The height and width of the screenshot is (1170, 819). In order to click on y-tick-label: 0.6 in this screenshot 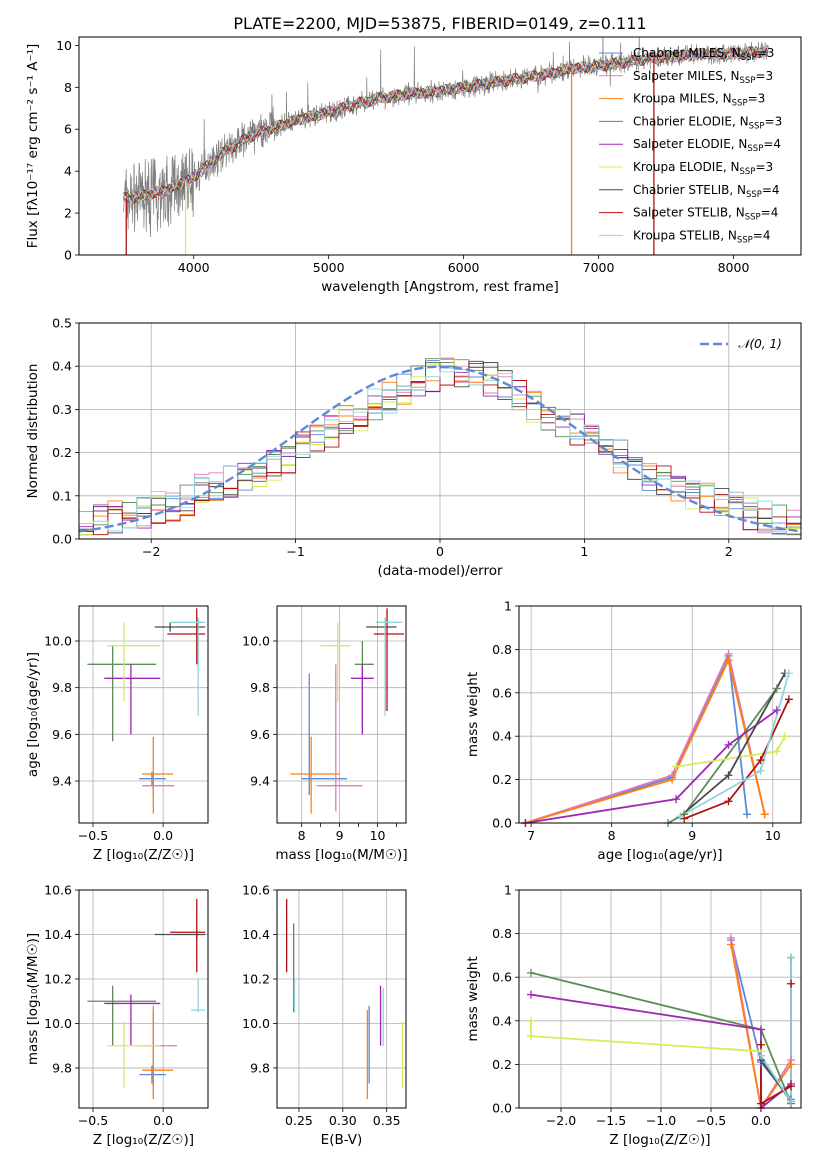, I will do `click(502, 977)`.